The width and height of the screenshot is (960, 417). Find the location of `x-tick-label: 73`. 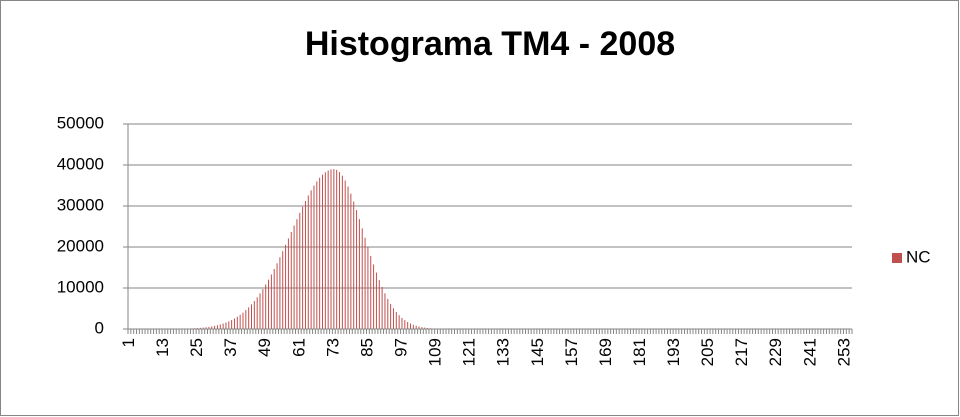

x-tick-label: 73 is located at coordinates (332, 347).